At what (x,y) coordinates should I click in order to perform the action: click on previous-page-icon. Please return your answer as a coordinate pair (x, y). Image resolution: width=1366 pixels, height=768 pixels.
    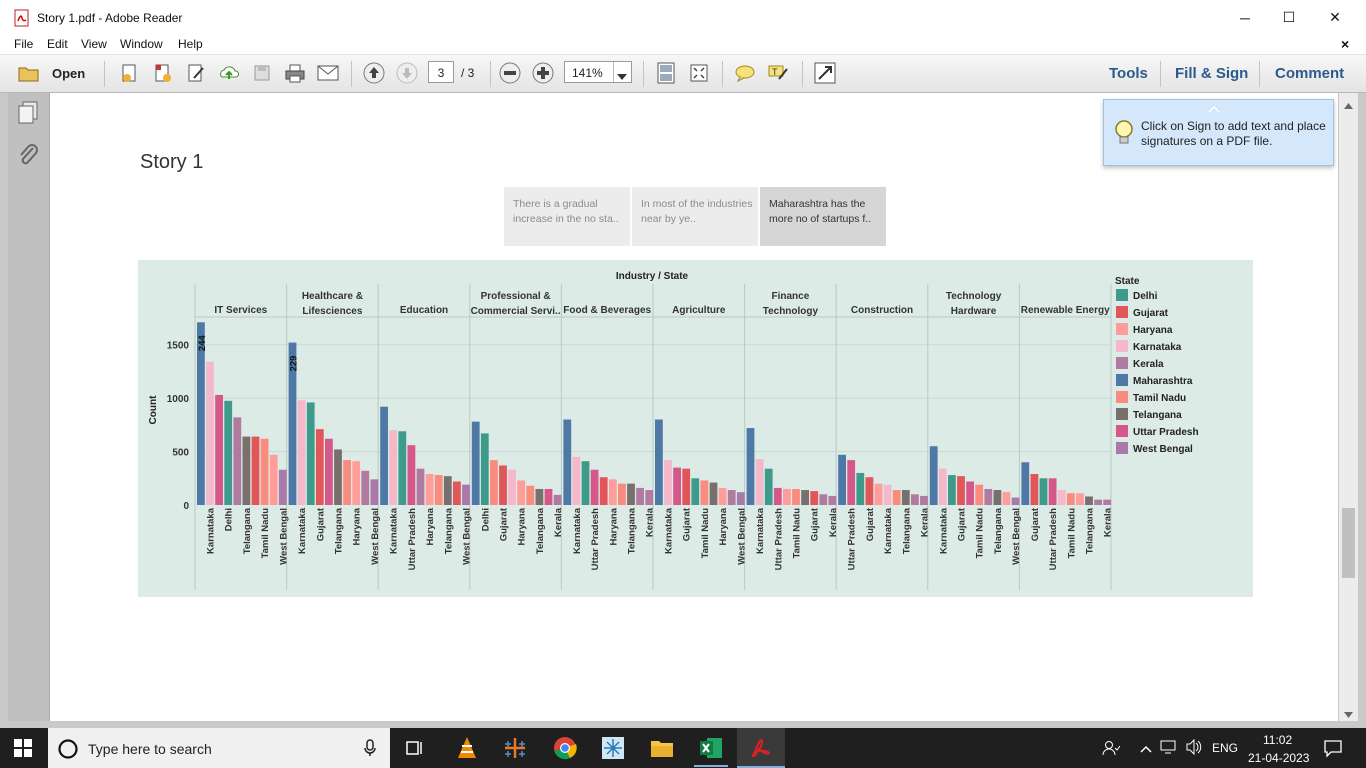
    Looking at the image, I should click on (374, 73).